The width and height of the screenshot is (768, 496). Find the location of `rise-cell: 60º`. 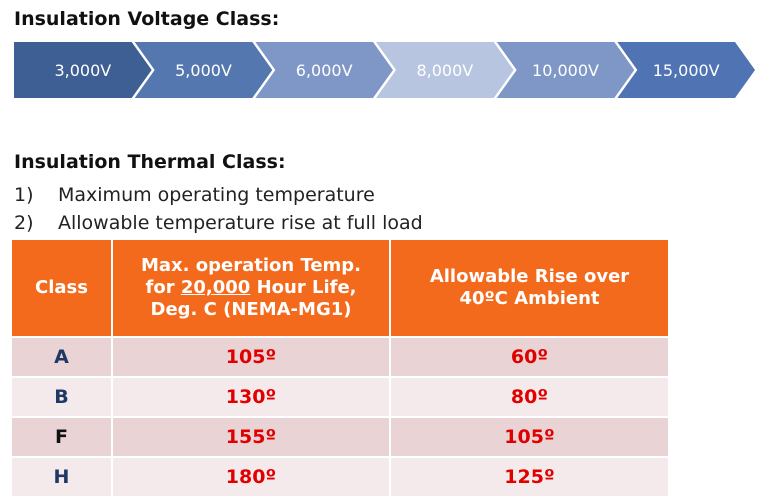

rise-cell: 60º is located at coordinates (529, 356).